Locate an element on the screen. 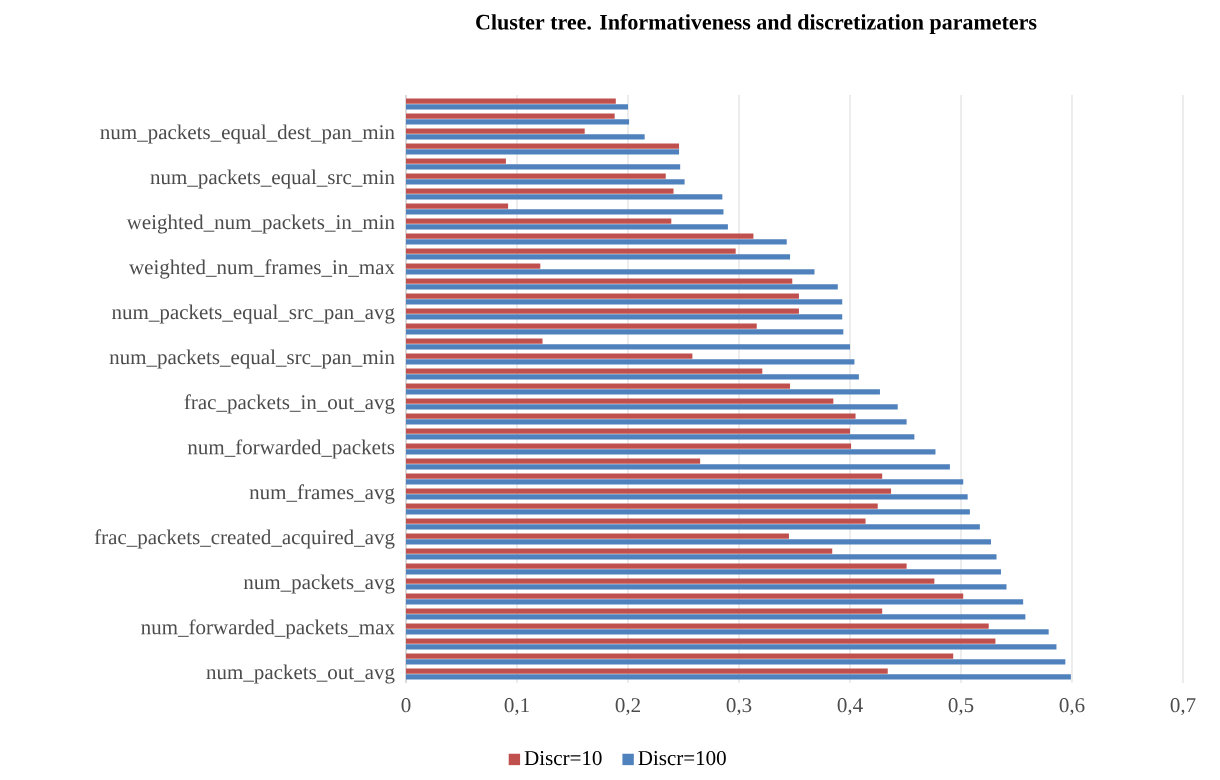 This screenshot has height=780, width=1220. y-tick-label: frac_packets_in_out_avg is located at coordinates (289, 404).